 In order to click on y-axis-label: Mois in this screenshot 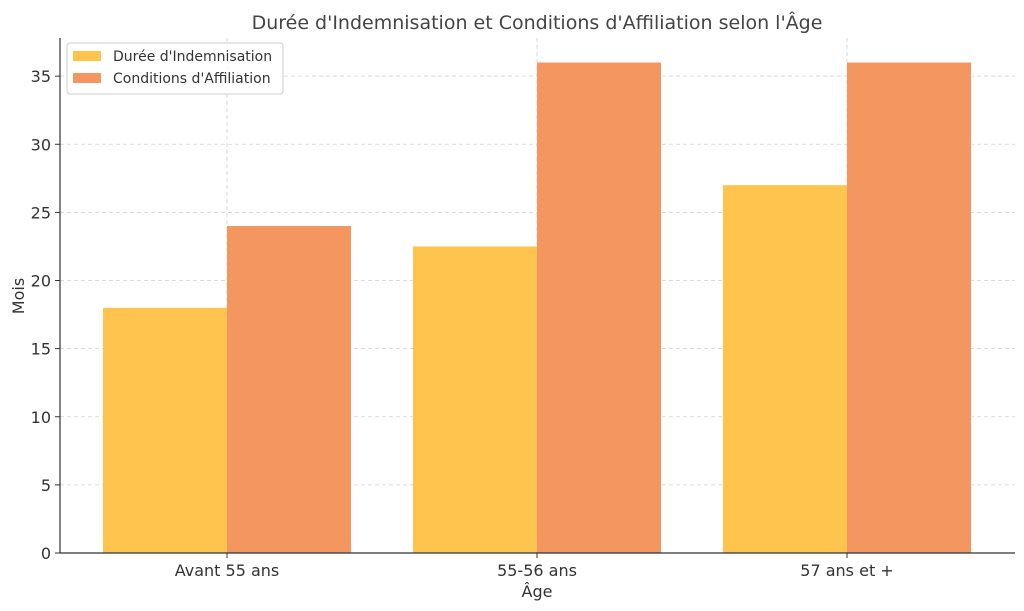, I will do `click(18, 296)`.